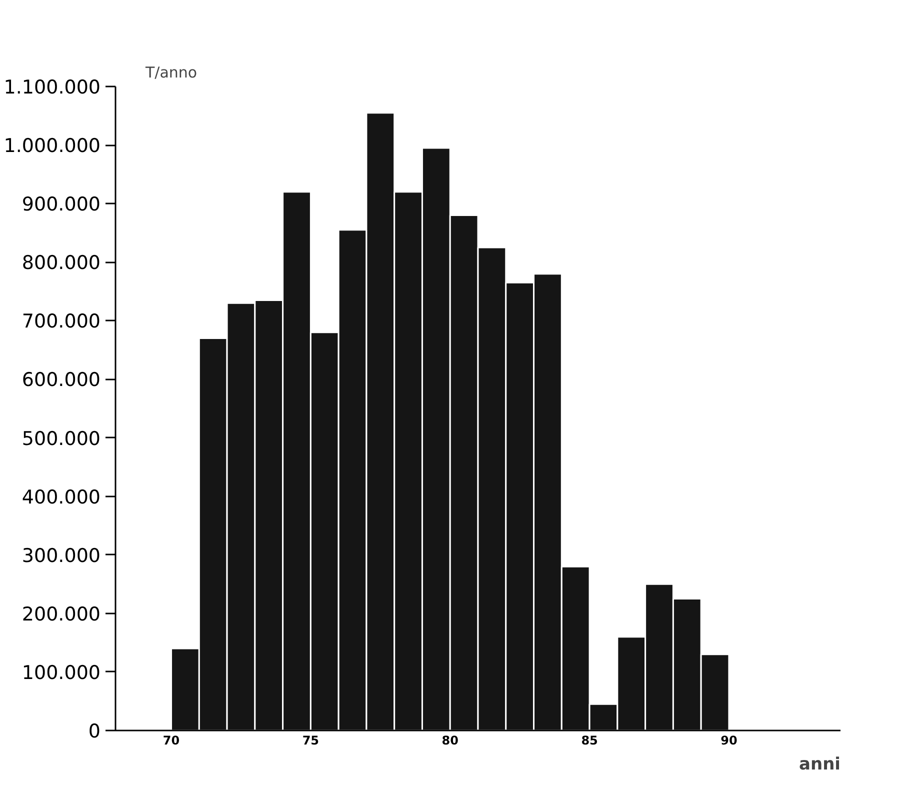  Describe the element at coordinates (61, 439) in the screenshot. I see `y-tick-label: 500.000` at that location.